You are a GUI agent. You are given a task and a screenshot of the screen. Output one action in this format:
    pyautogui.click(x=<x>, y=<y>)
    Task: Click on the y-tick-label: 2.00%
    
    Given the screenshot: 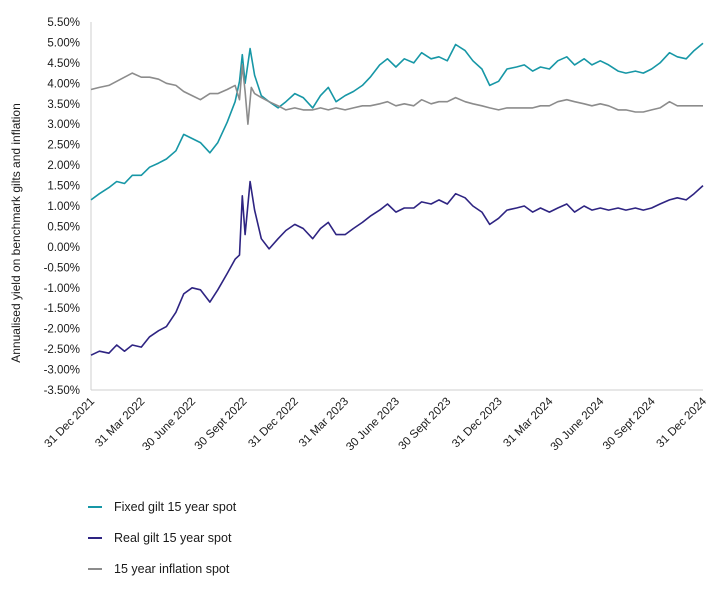 What is the action you would take?
    pyautogui.click(x=63, y=166)
    